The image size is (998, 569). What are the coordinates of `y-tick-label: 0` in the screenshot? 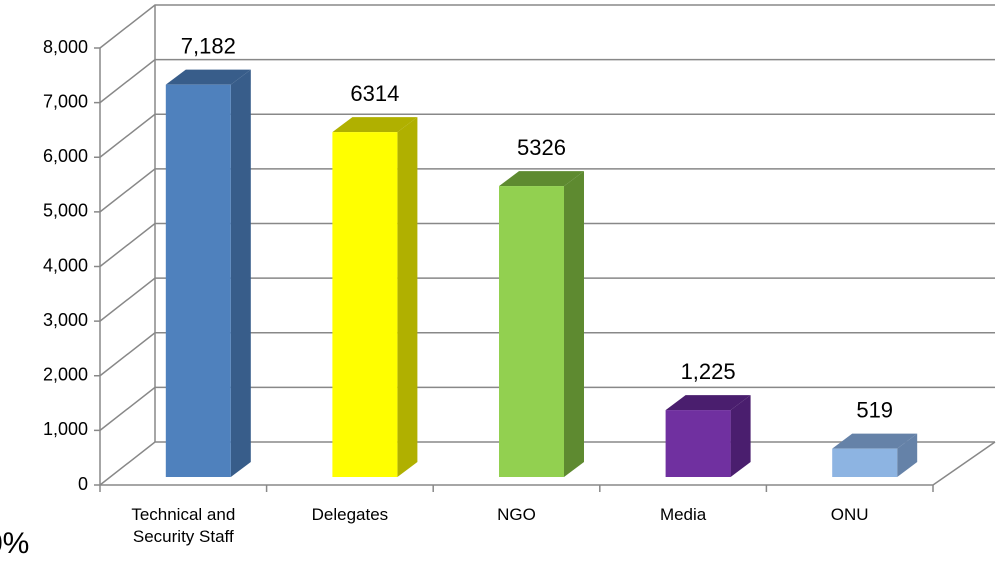 It's located at (83, 484).